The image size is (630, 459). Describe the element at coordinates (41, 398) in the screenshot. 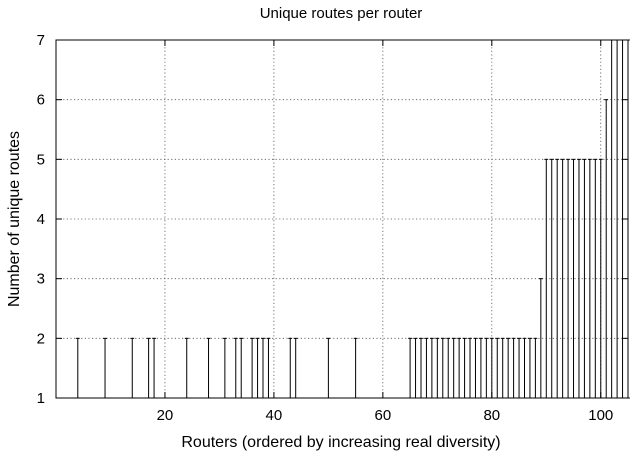

I see `y-tick-label: 1` at that location.